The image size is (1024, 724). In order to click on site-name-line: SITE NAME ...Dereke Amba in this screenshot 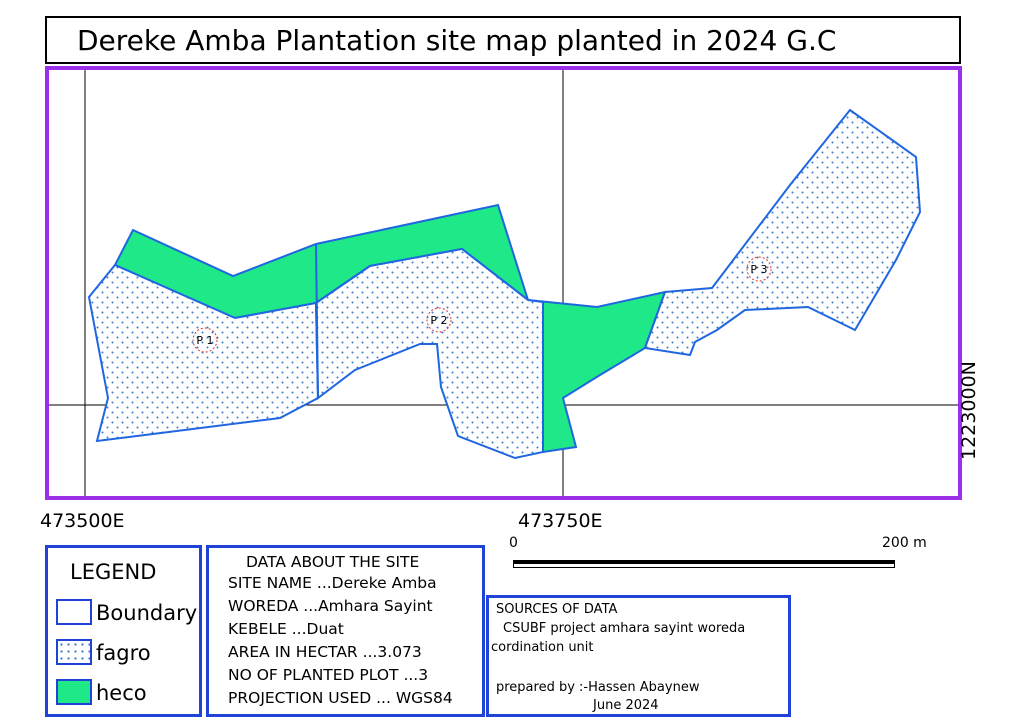, I will do `click(332, 583)`.